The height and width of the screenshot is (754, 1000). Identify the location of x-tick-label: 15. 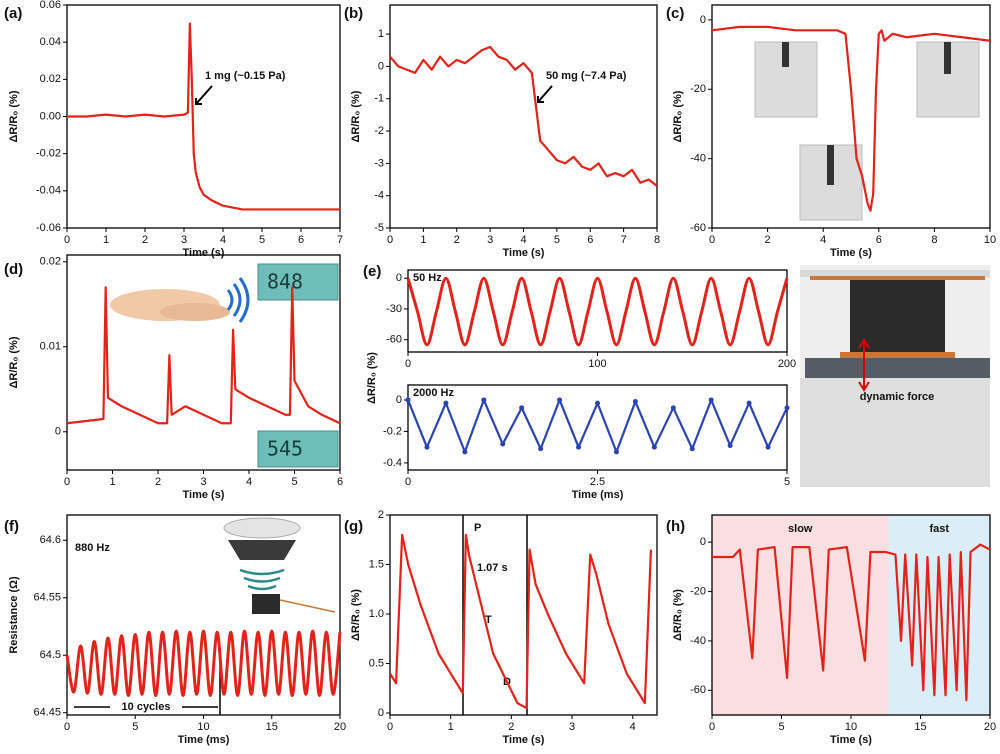
(920, 727).